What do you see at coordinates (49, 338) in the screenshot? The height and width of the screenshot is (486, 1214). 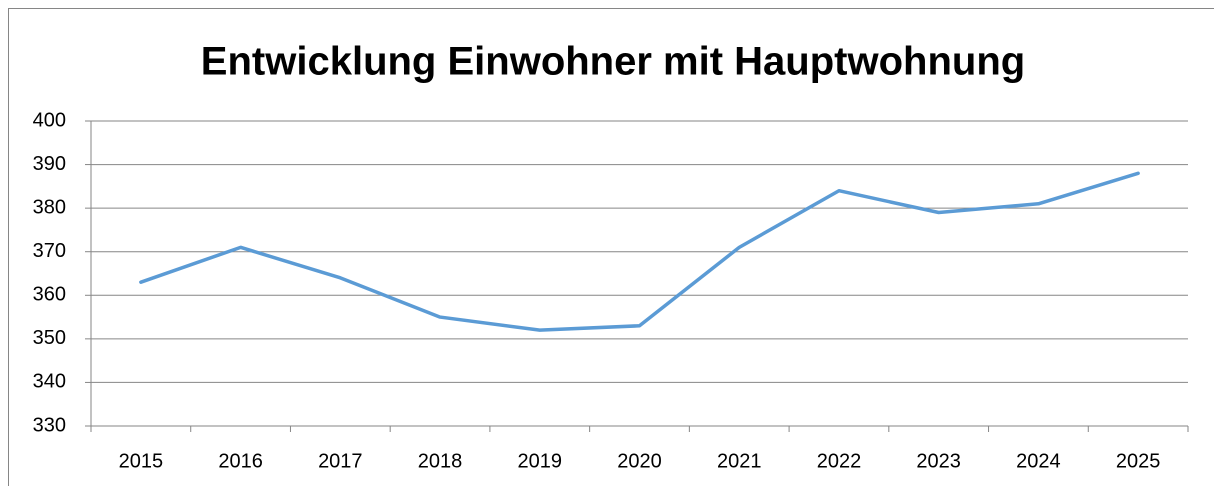 I see `y-tick-label: 350` at bounding box center [49, 338].